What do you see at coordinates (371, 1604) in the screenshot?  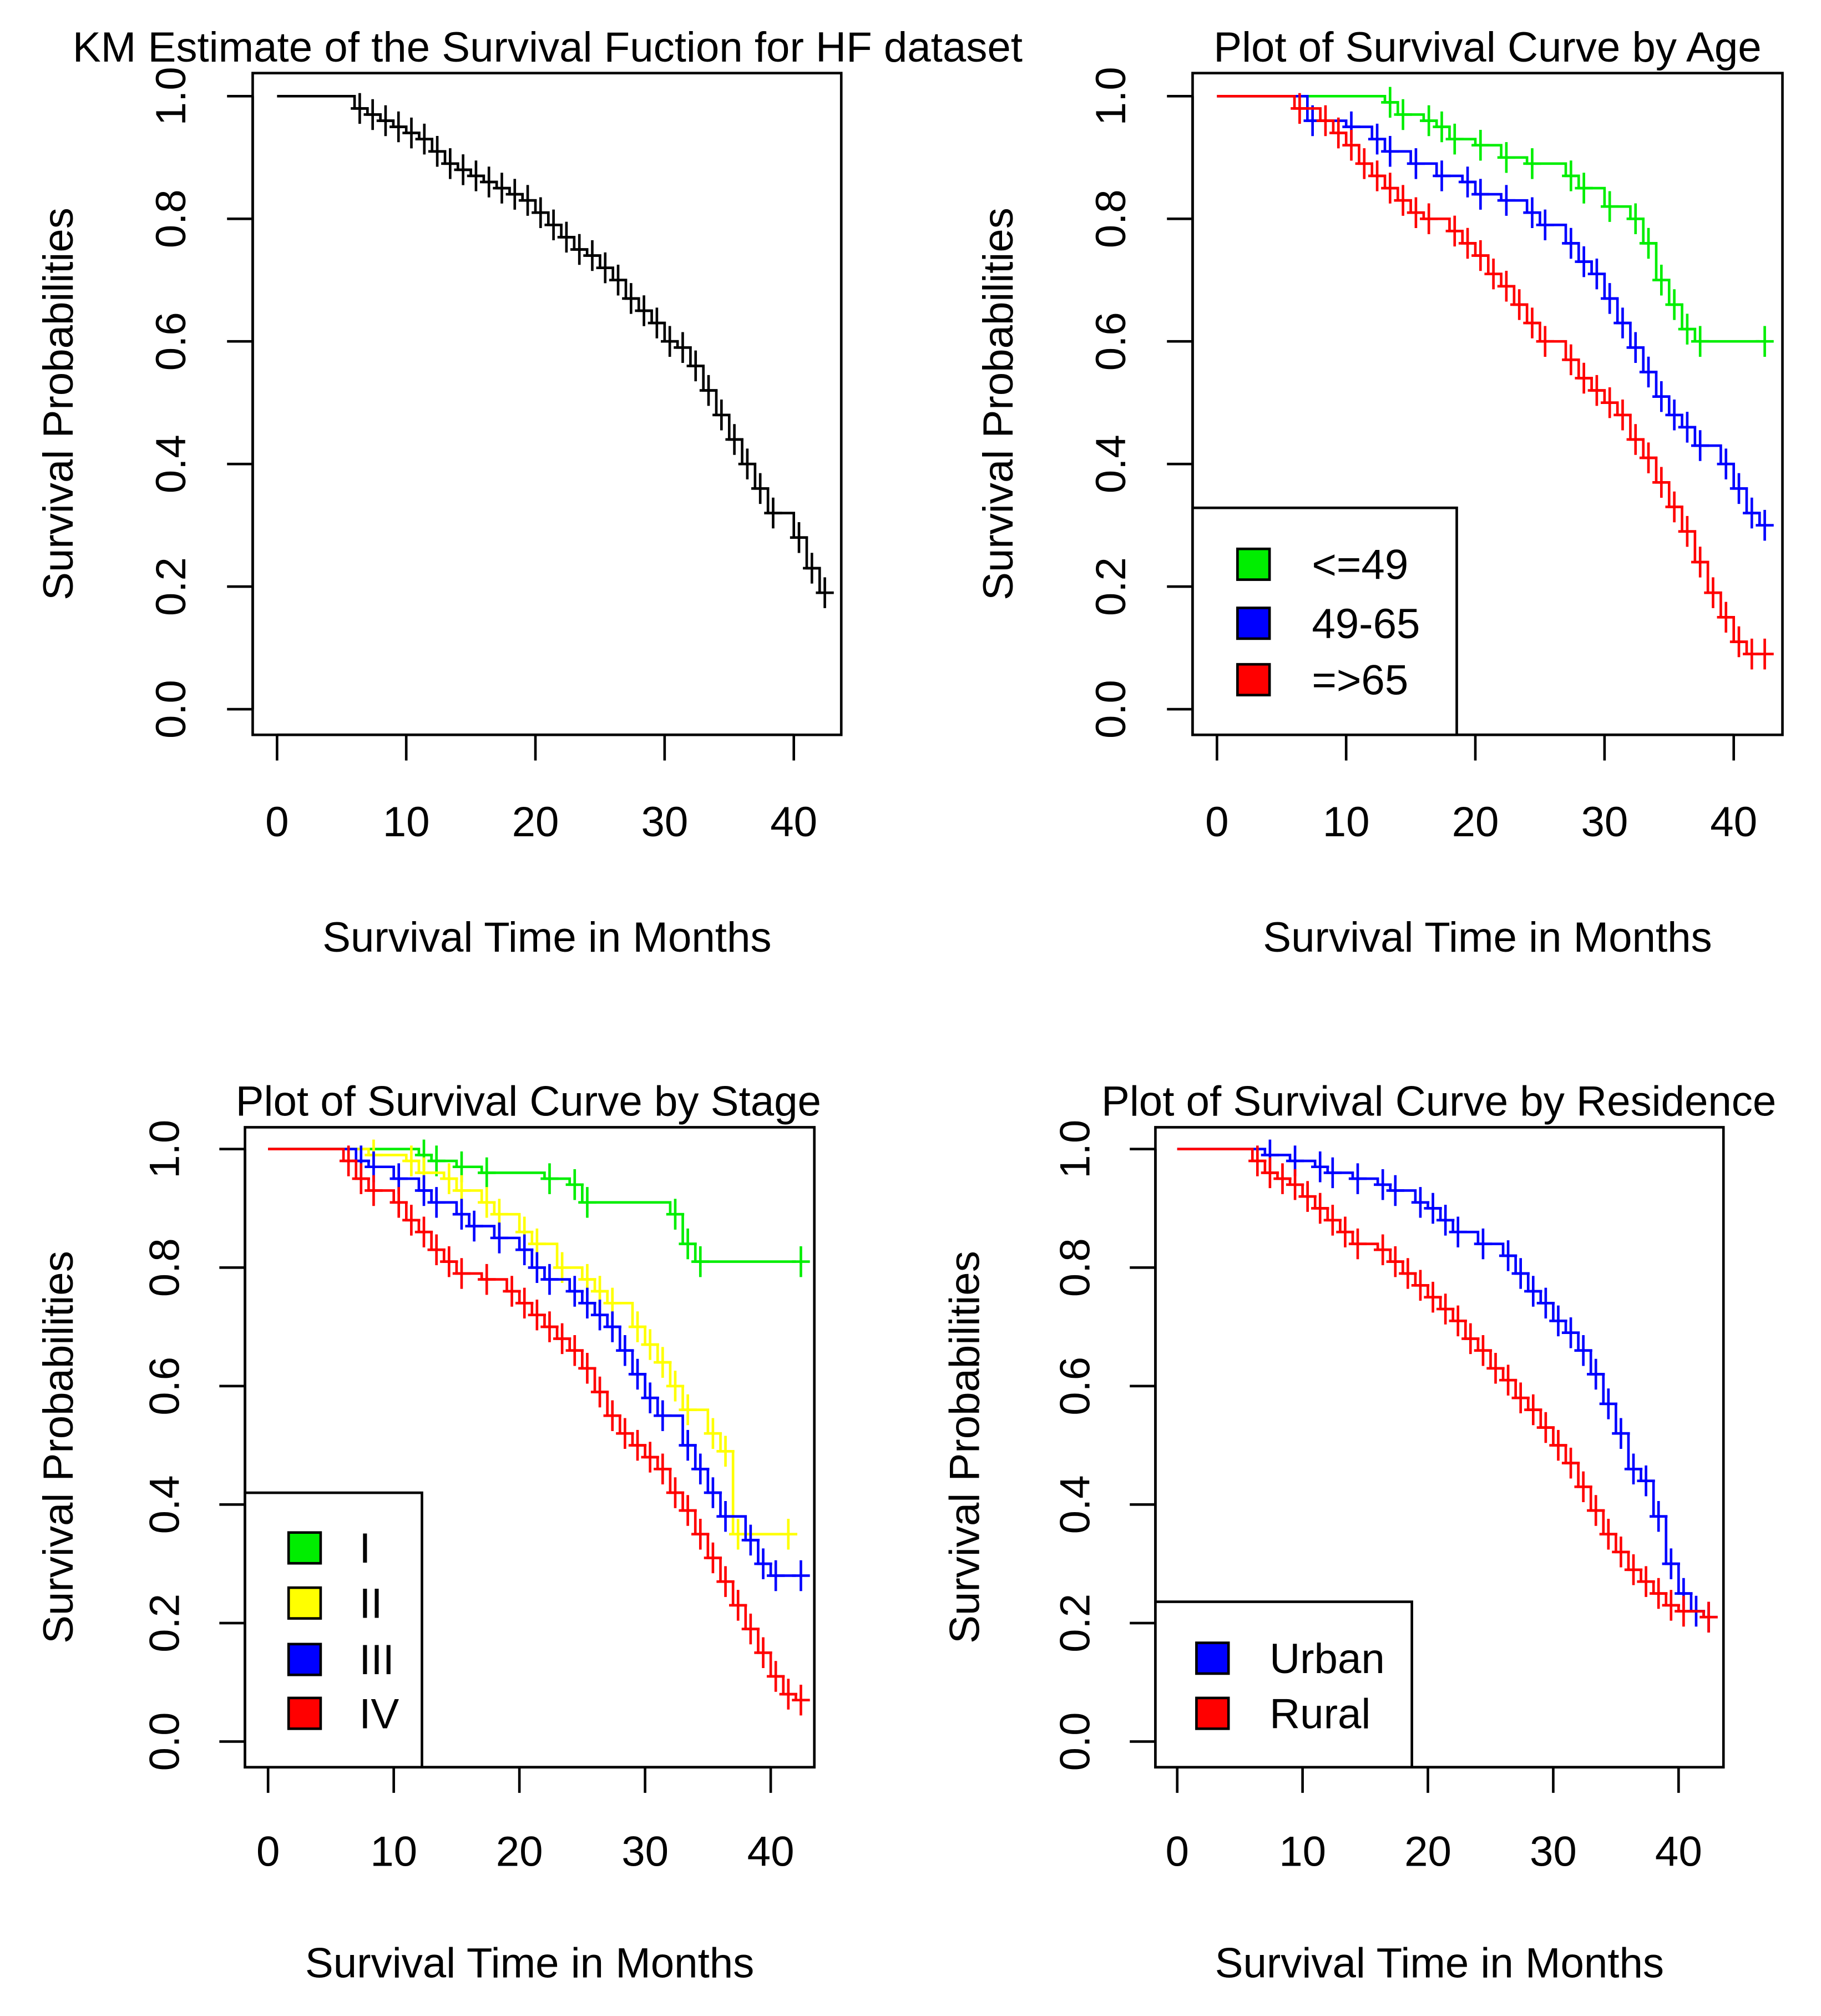 I see `legend-label: II` at bounding box center [371, 1604].